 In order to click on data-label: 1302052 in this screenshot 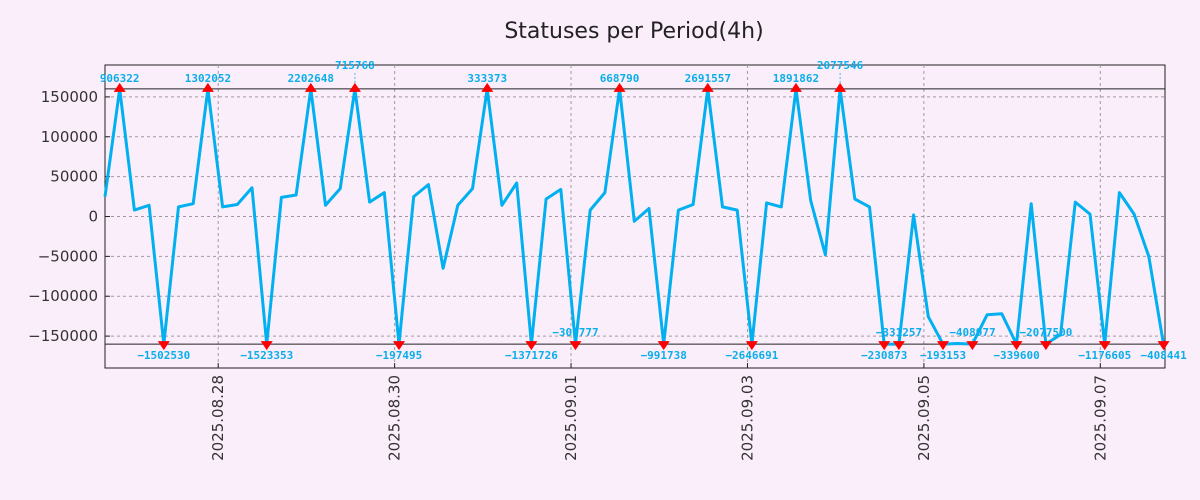, I will do `click(208, 78)`.